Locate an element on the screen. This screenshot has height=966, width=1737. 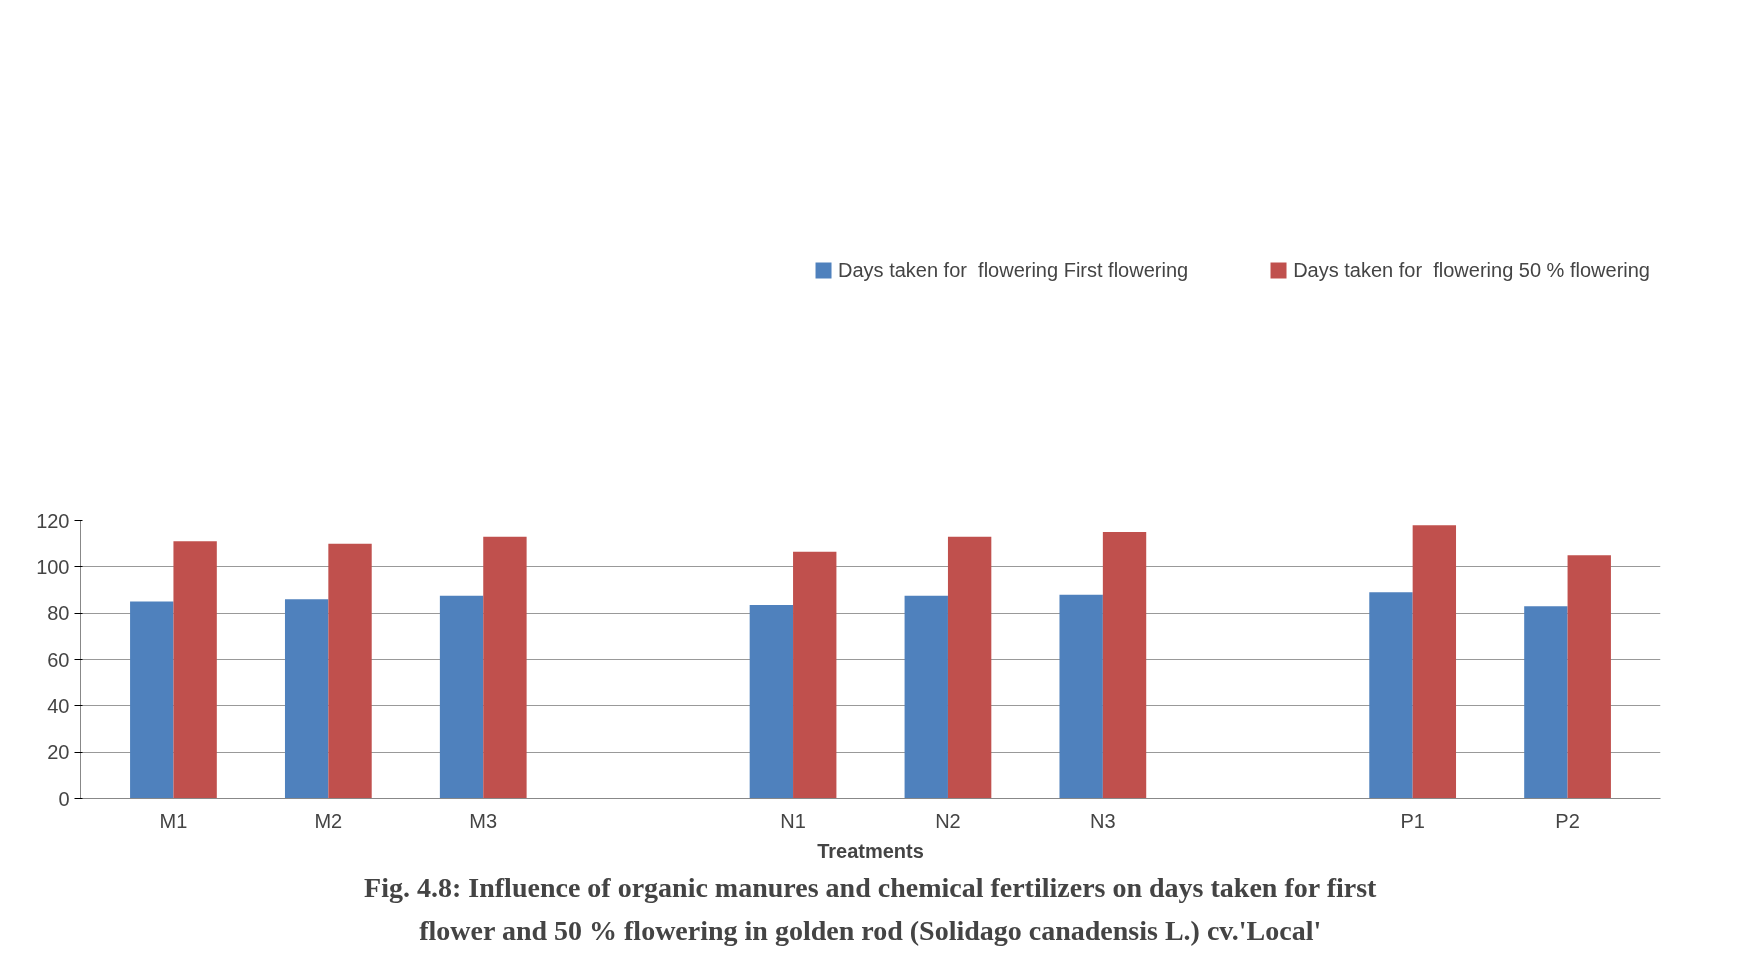
x-tick-label: N2 is located at coordinates (948, 820).